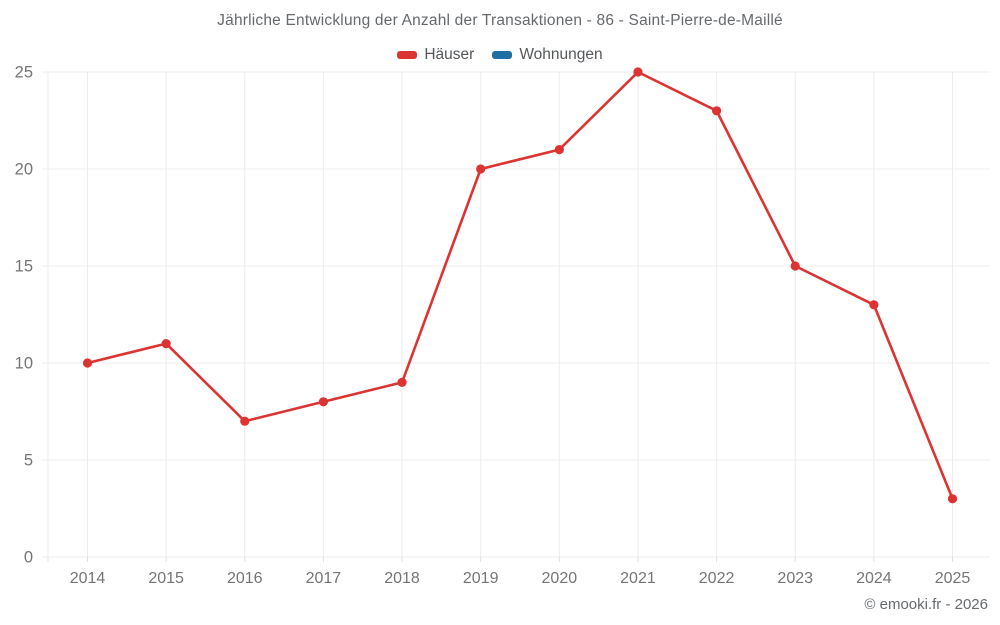  Describe the element at coordinates (638, 578) in the screenshot. I see `x-axis-tick-label: 2021` at that location.